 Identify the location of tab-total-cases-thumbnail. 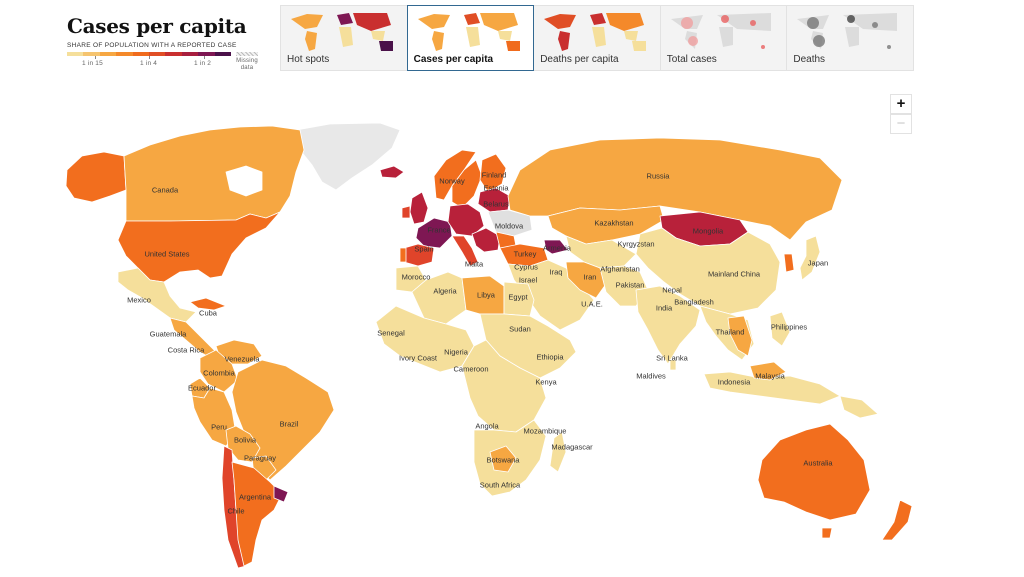
(720, 31).